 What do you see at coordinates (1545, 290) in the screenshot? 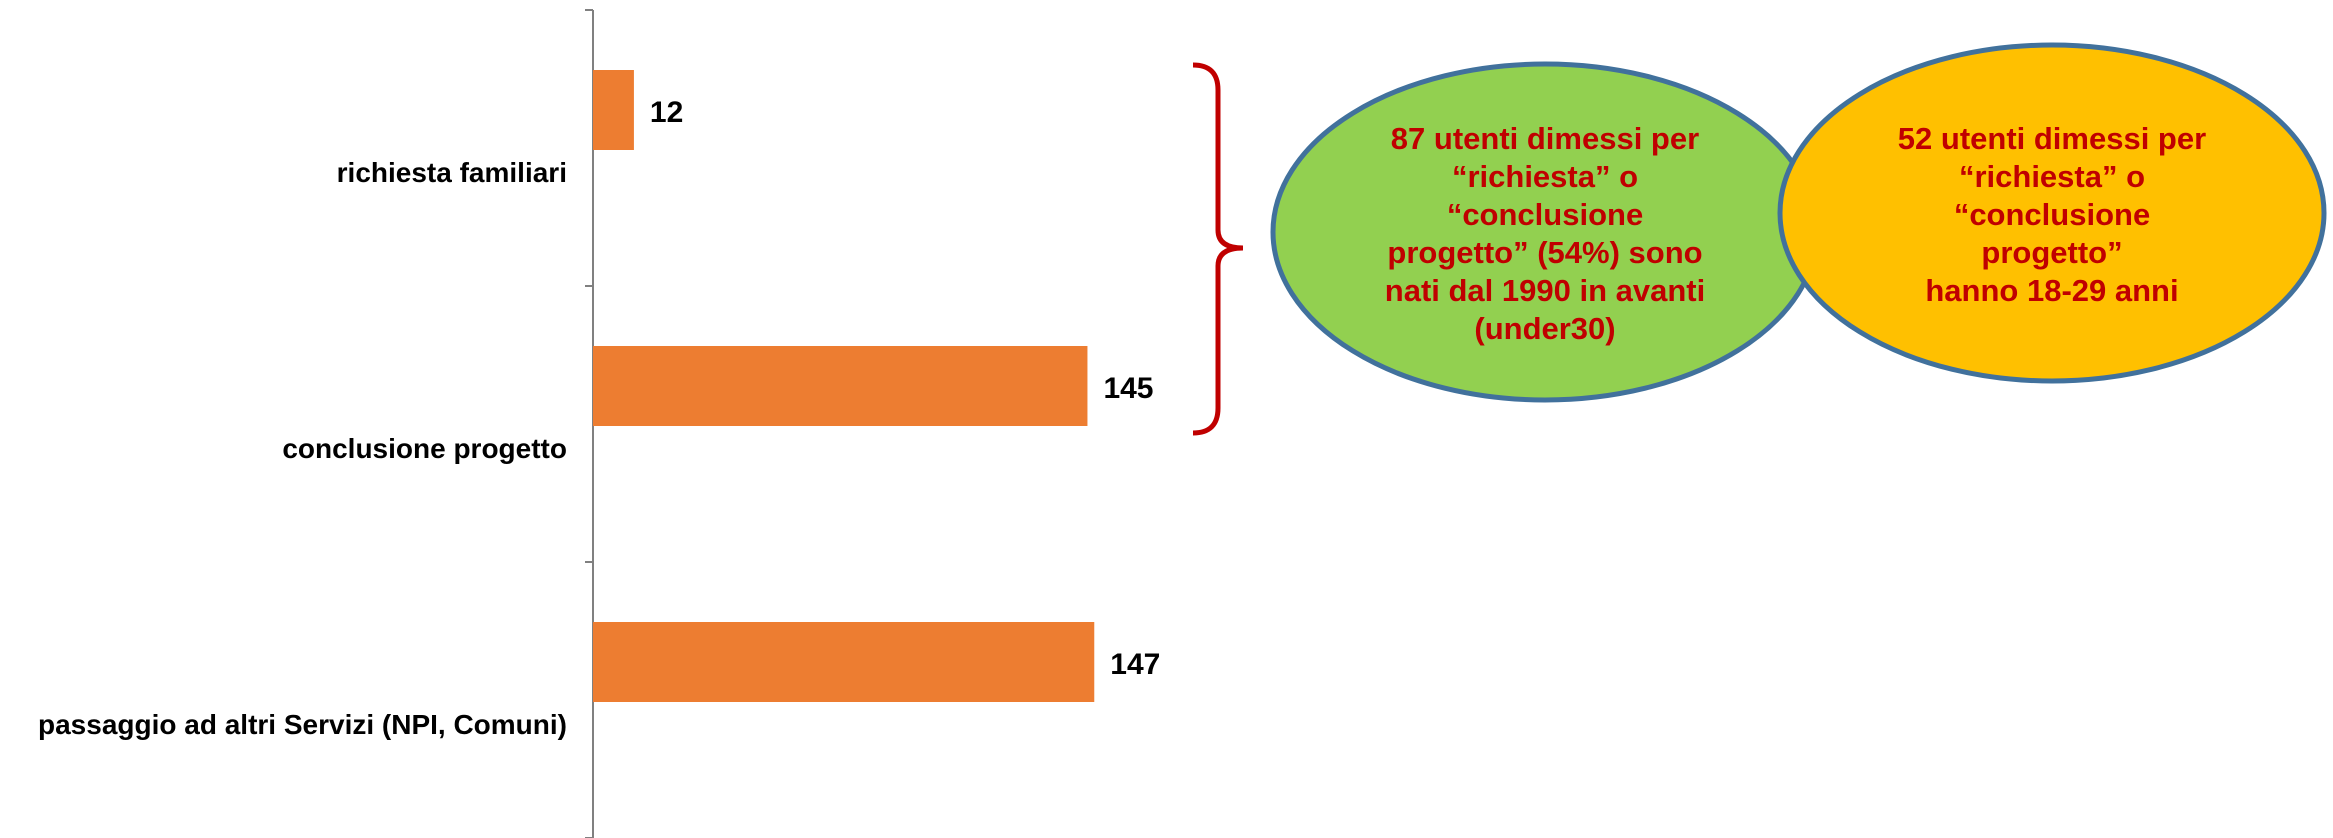
I see `bubble-text-line: nati dal 1990 in avanti` at bounding box center [1545, 290].